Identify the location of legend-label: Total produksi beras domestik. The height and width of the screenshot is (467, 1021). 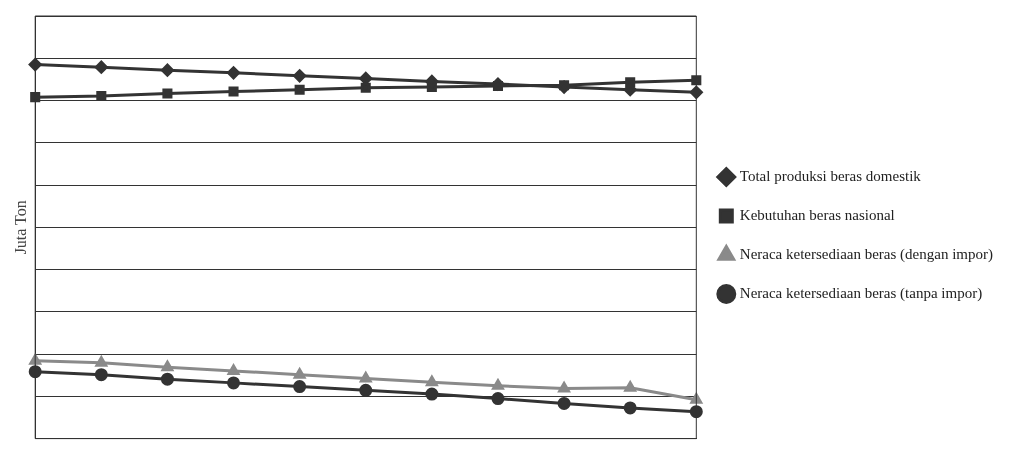
(830, 175).